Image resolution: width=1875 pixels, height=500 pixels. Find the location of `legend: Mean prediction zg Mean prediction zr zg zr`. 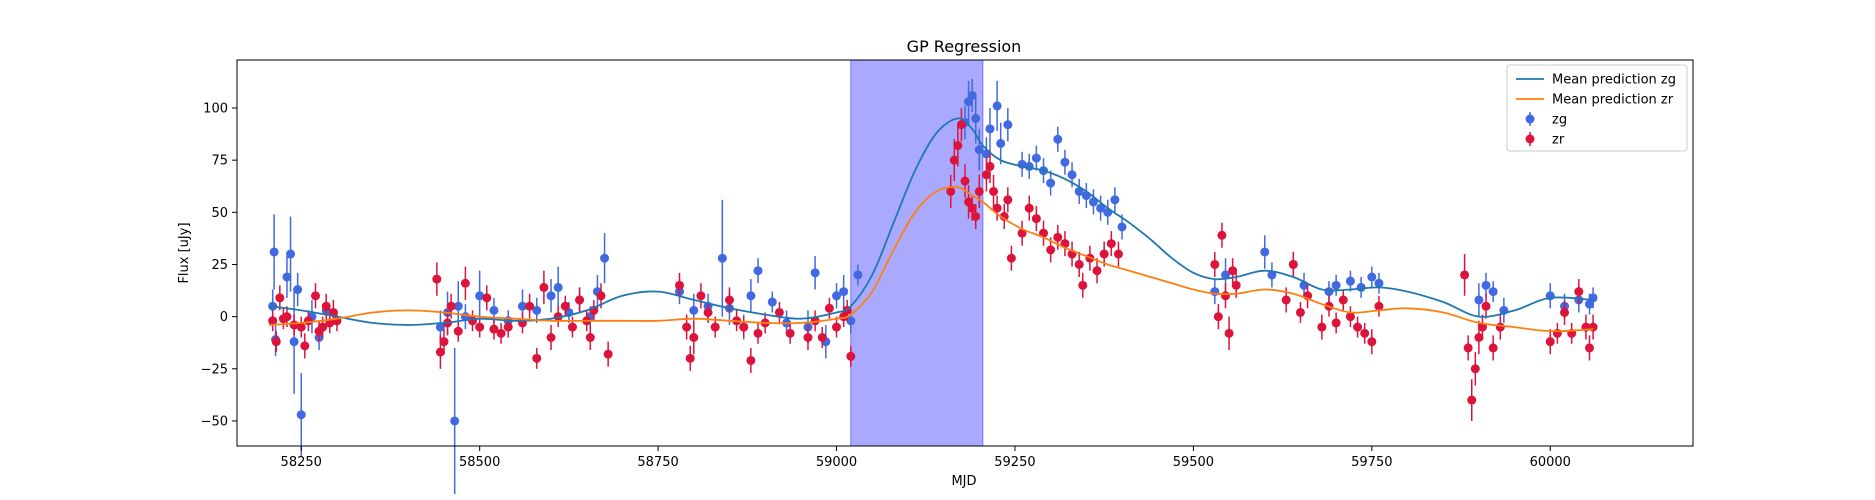

legend: Mean prediction zg Mean prediction zr zg zr is located at coordinates (1597, 108).